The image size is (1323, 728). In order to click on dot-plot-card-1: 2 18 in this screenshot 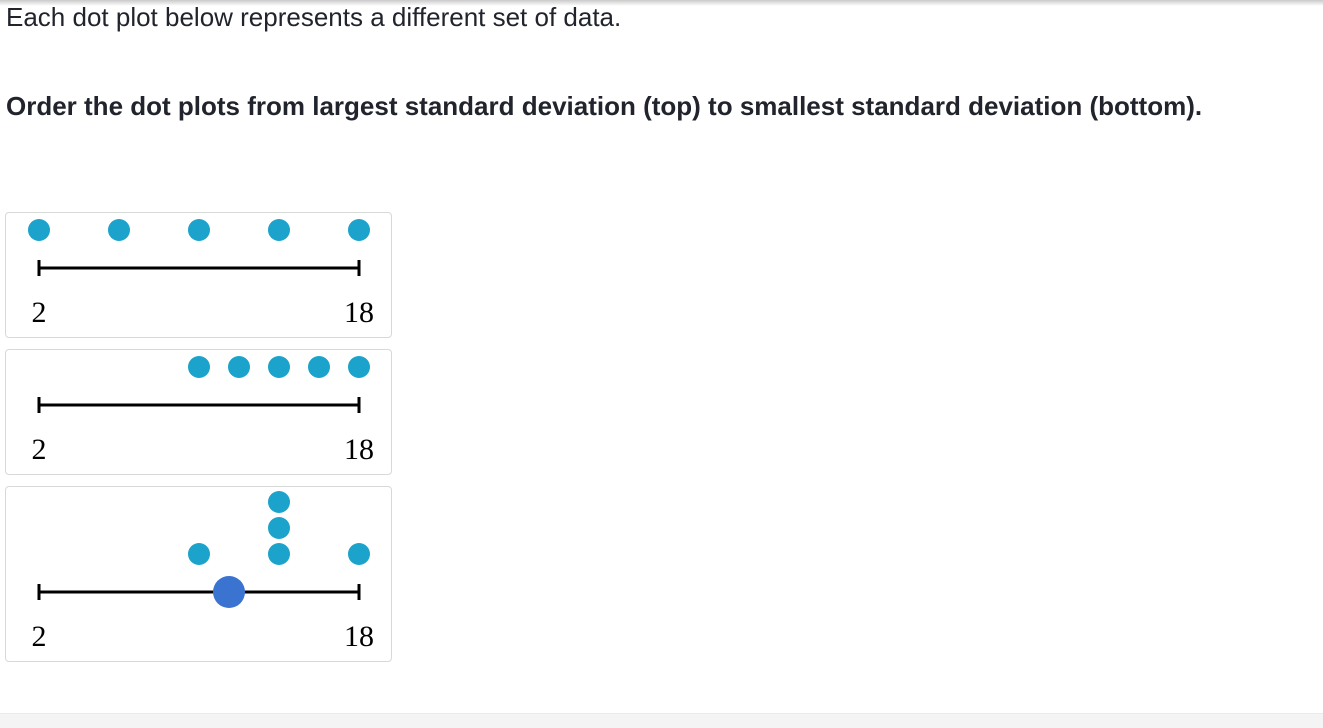, I will do `click(198, 275)`.